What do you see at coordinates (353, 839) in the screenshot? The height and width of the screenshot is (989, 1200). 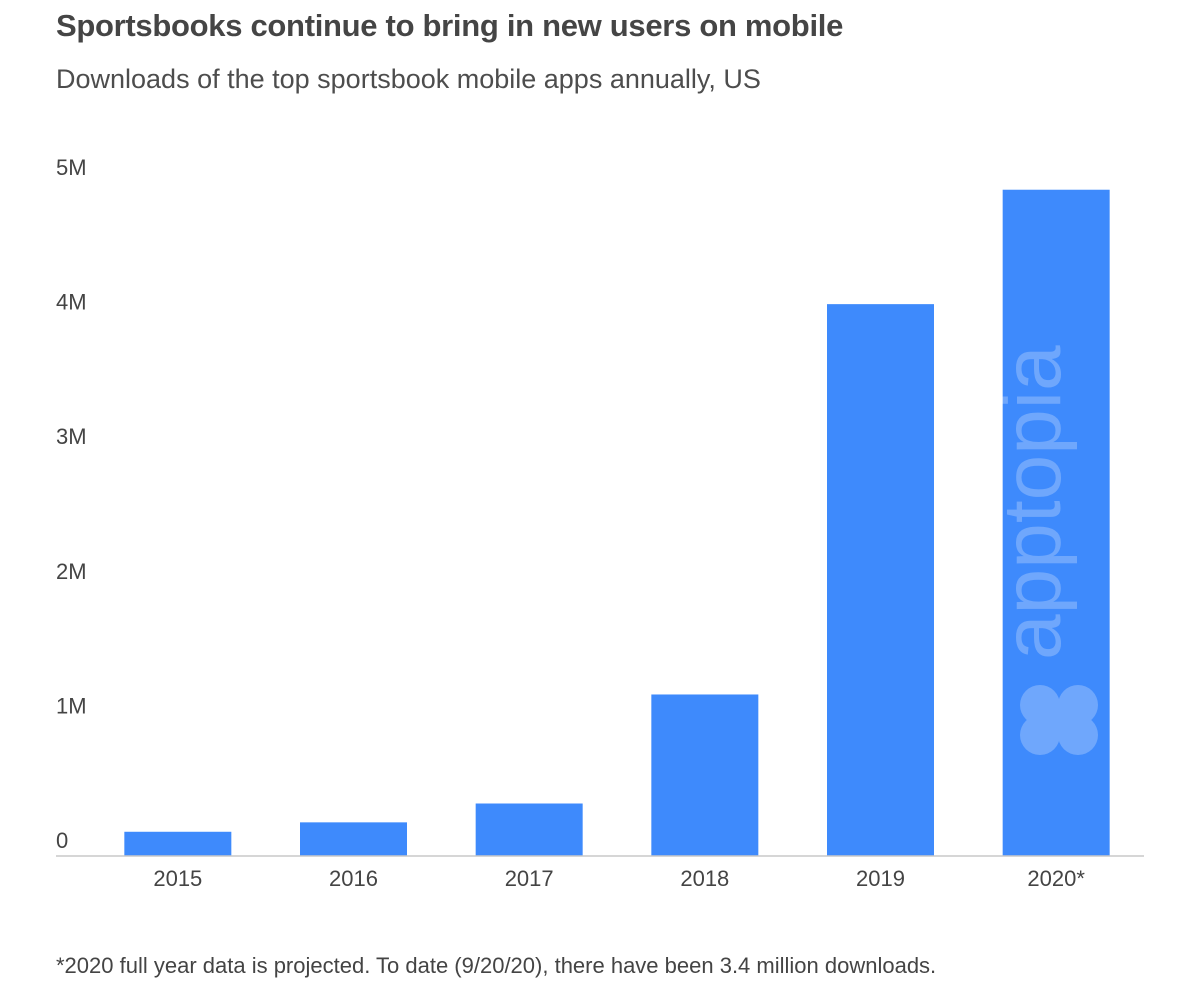 I see `bar-2016` at bounding box center [353, 839].